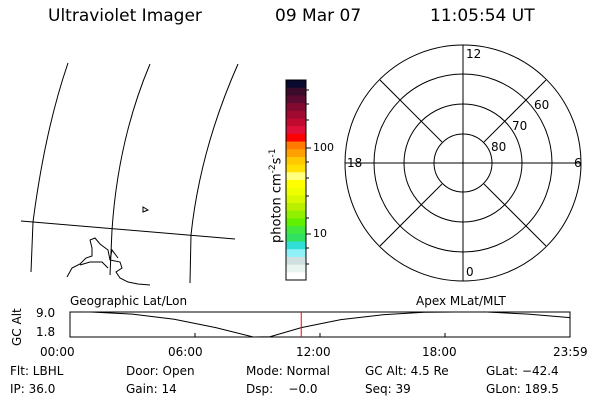 This screenshot has height=400, width=600. I want to click on filter-status: Flt: LBHL, so click(37, 371).